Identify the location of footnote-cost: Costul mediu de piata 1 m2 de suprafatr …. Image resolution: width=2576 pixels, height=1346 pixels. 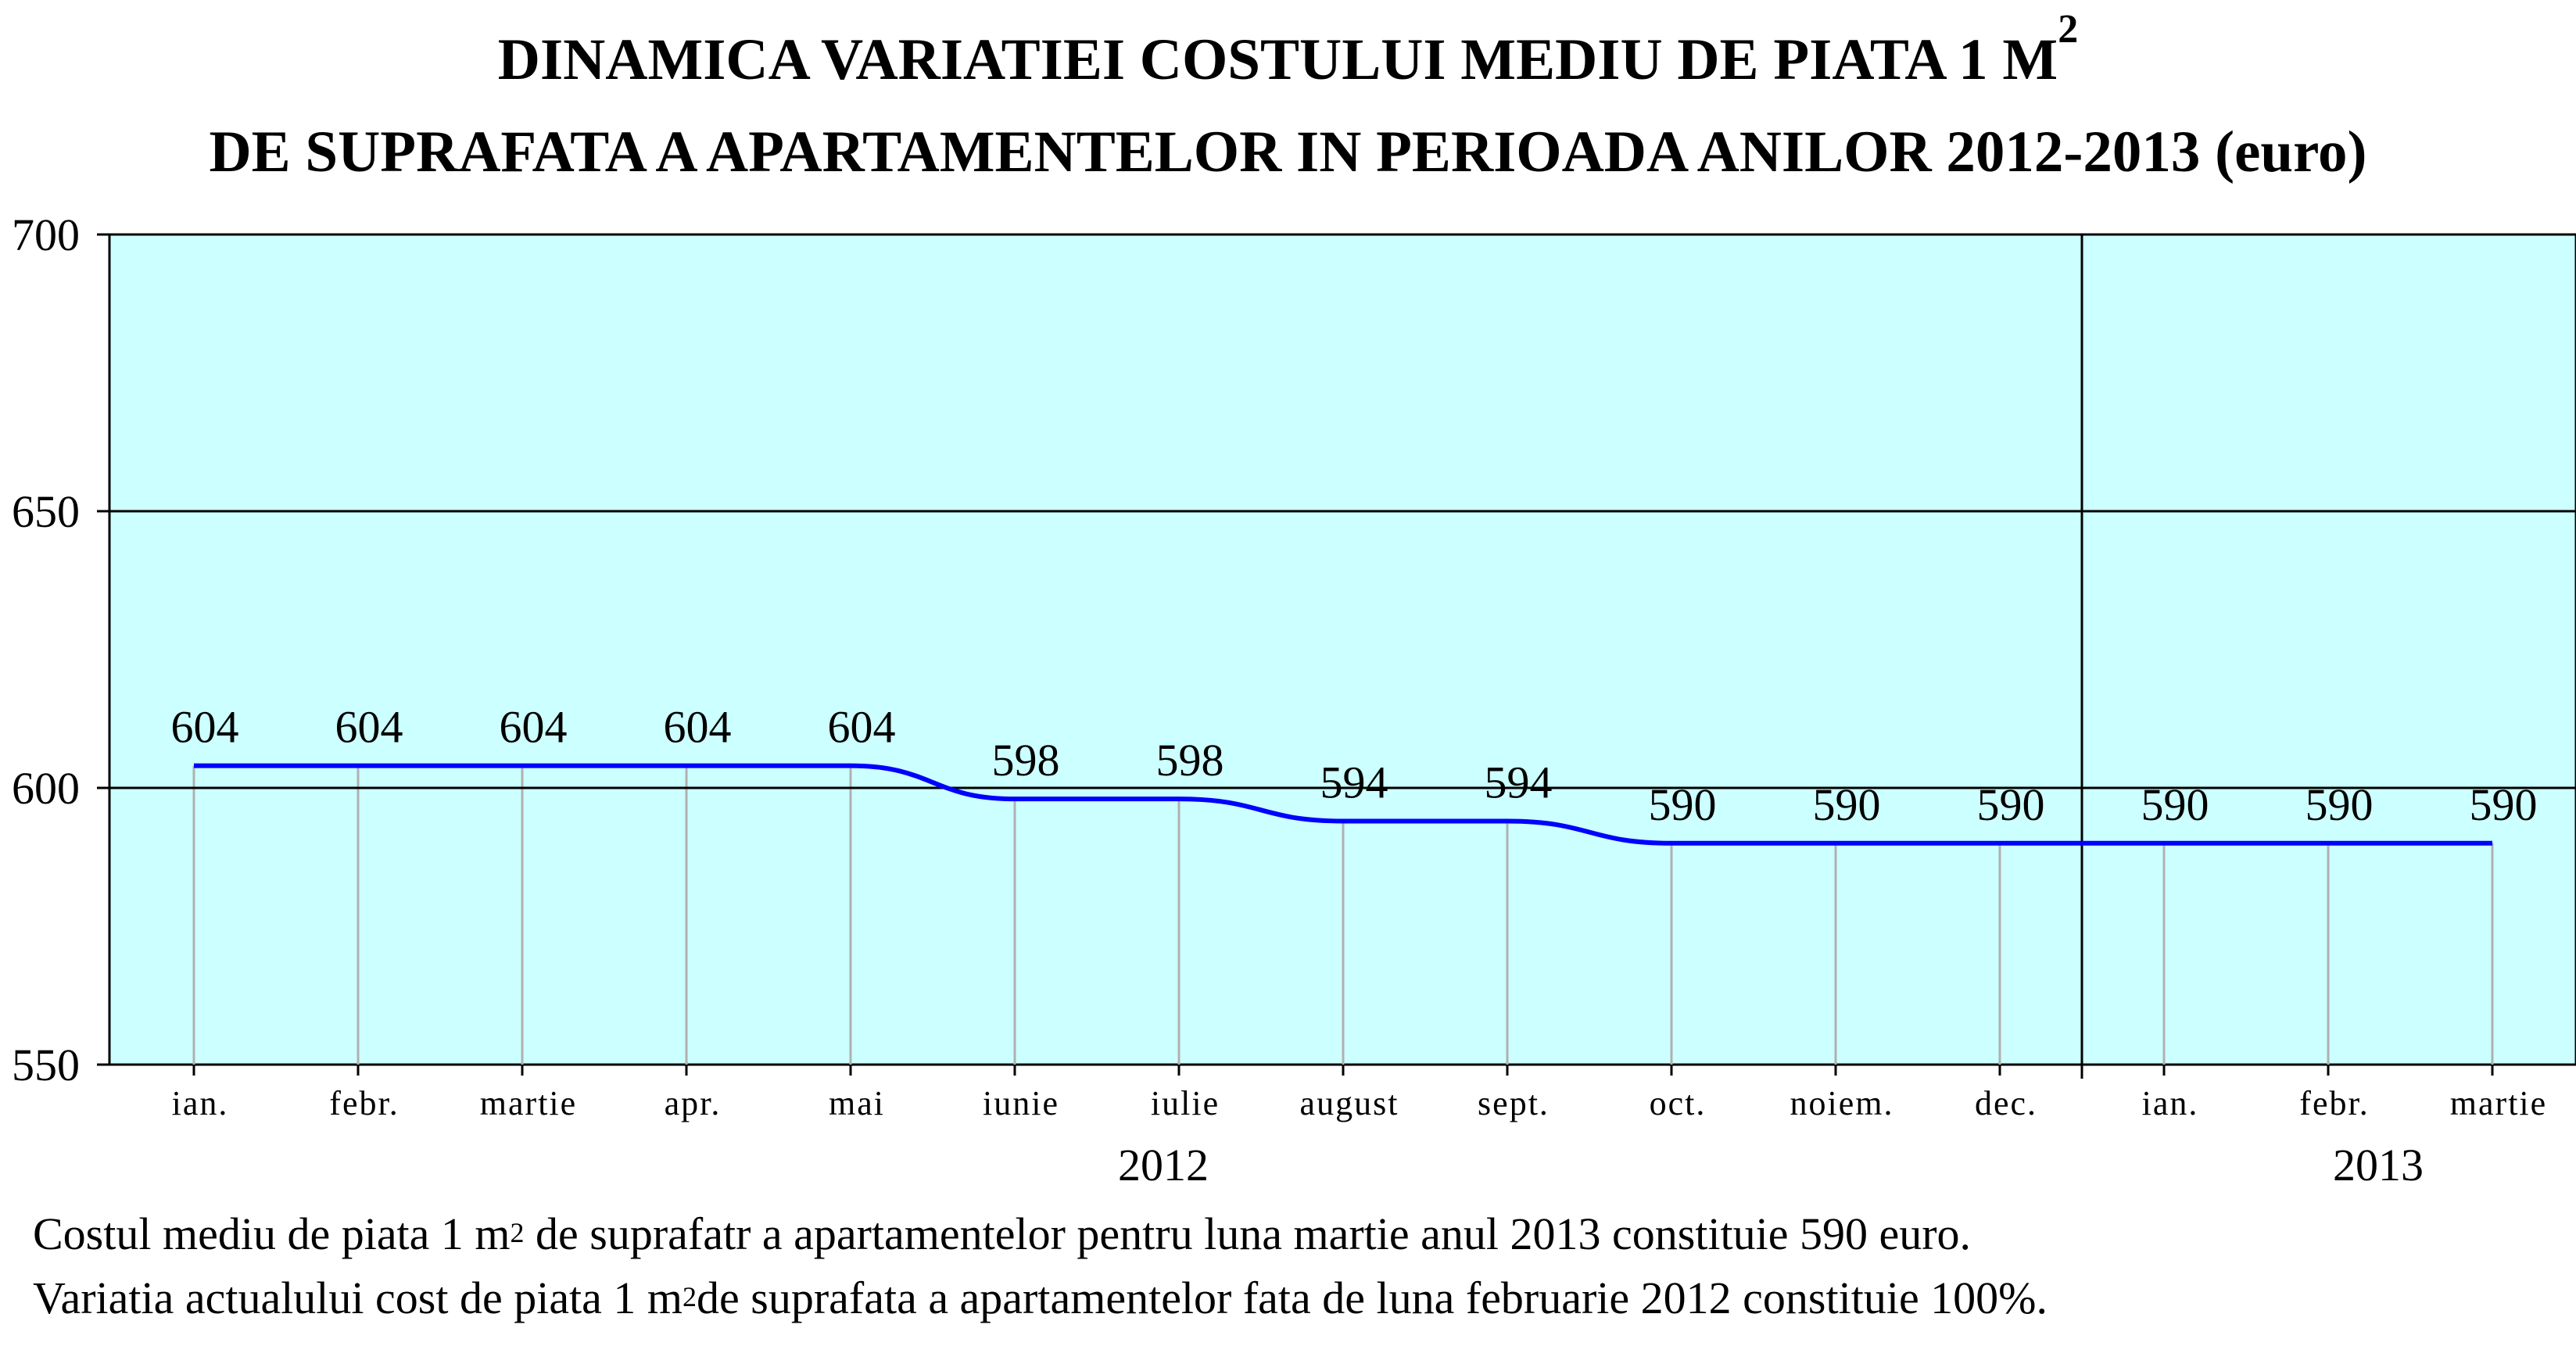
(1040, 1234).